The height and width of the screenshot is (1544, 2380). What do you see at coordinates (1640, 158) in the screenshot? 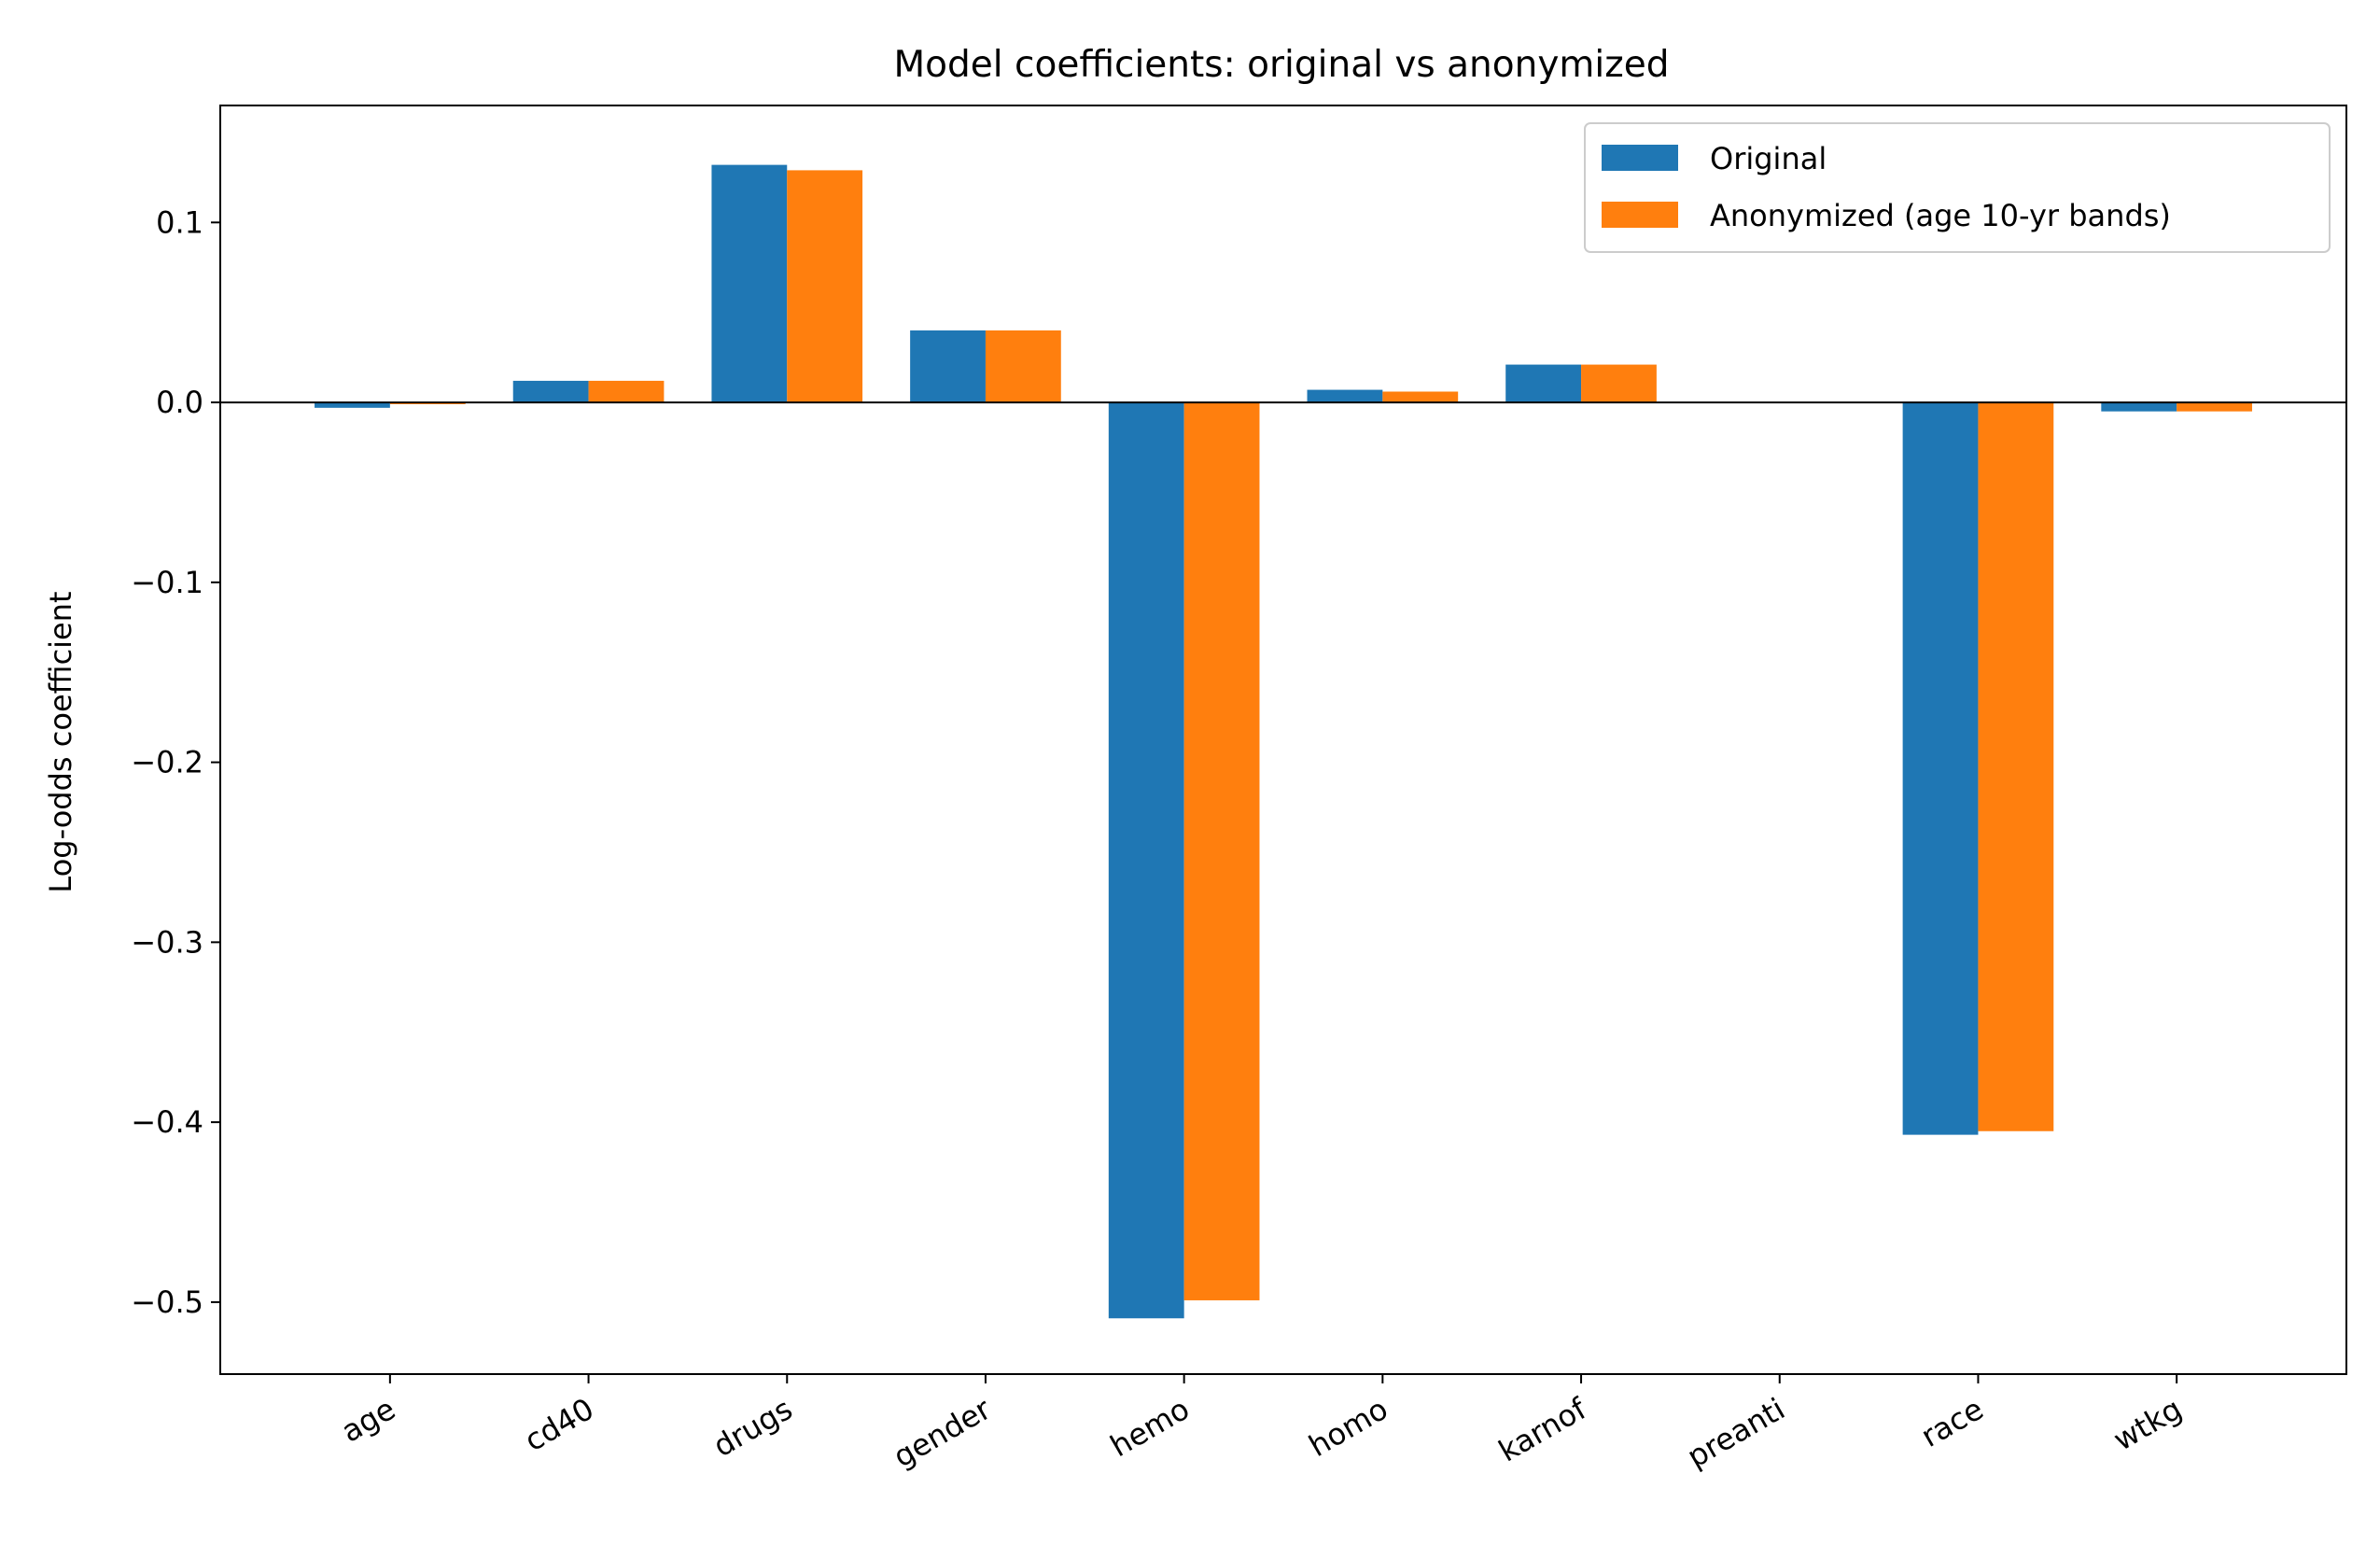
I see `legend-swatch-original` at bounding box center [1640, 158].